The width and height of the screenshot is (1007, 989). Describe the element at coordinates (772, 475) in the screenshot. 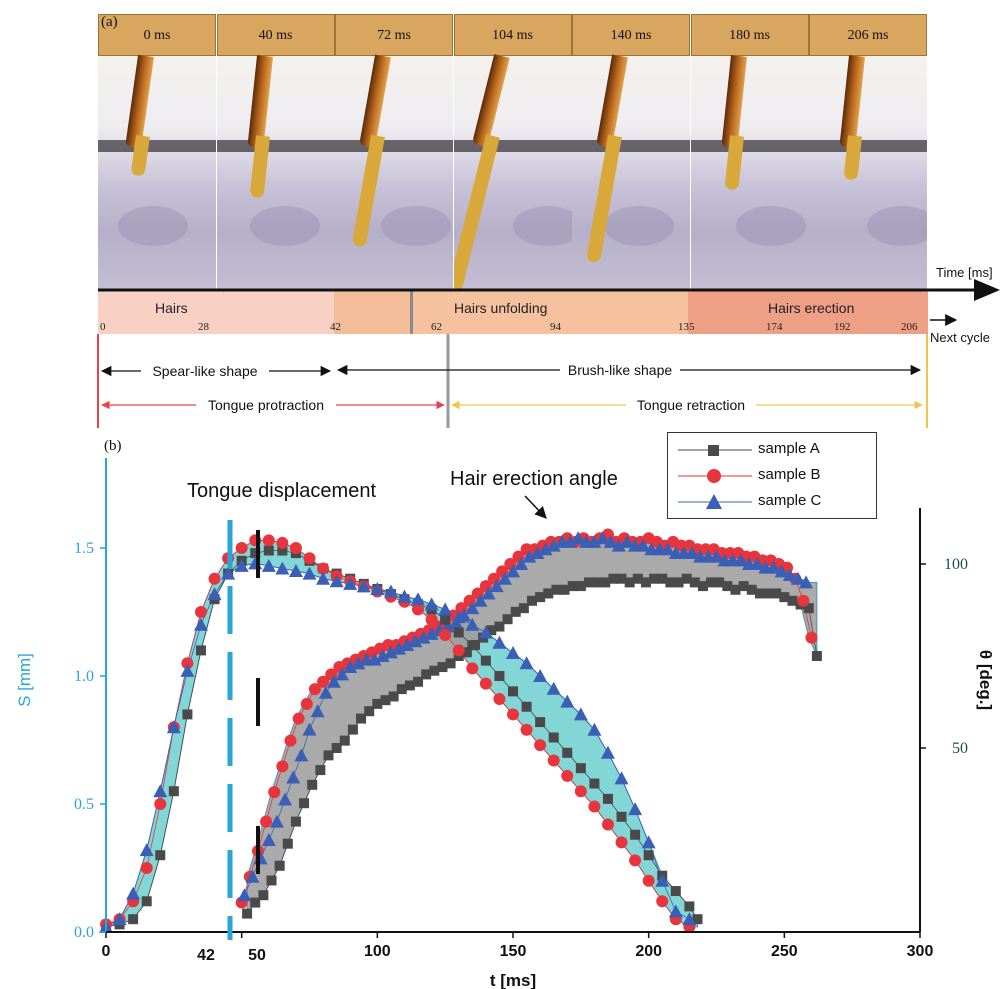

I see `legend: sample A sample B sample C` at that location.